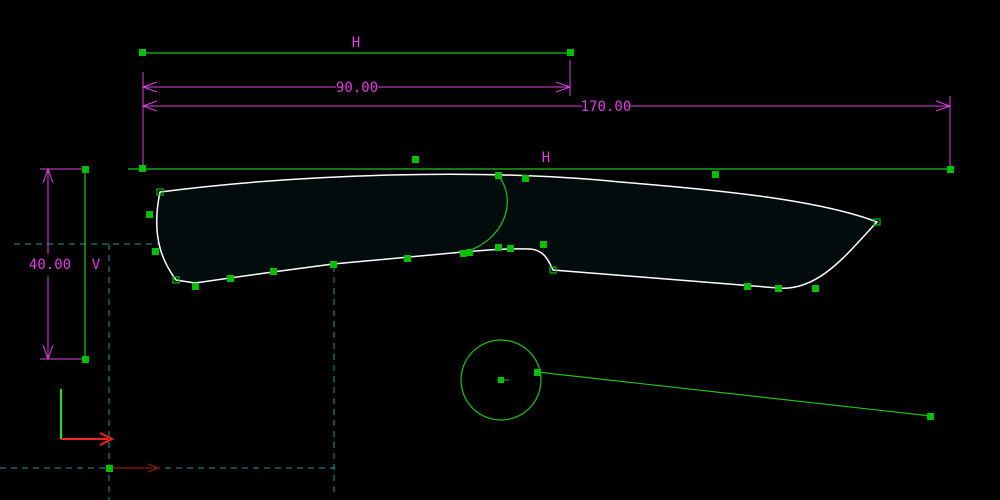 The width and height of the screenshot is (1000, 500). I want to click on constraint-label-top-horizontal: H, so click(356, 43).